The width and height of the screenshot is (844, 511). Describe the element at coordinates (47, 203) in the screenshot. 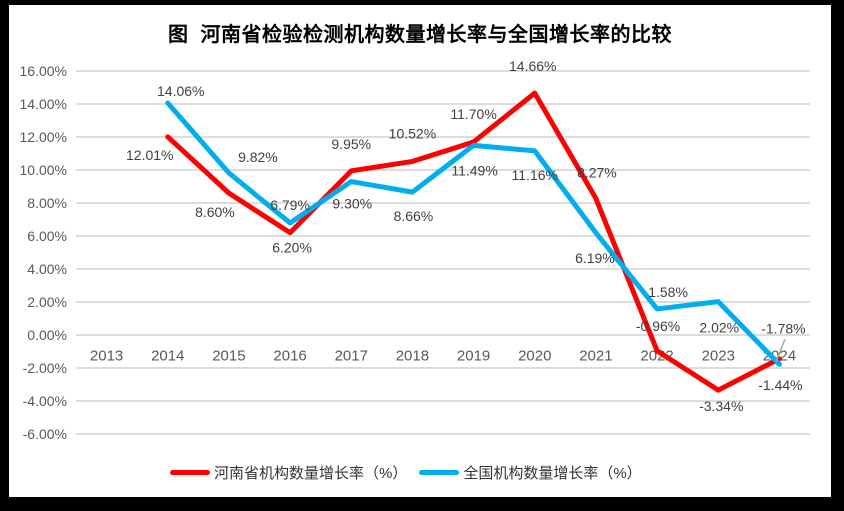

I see `y-axis-tick-label: 8.00%` at that location.